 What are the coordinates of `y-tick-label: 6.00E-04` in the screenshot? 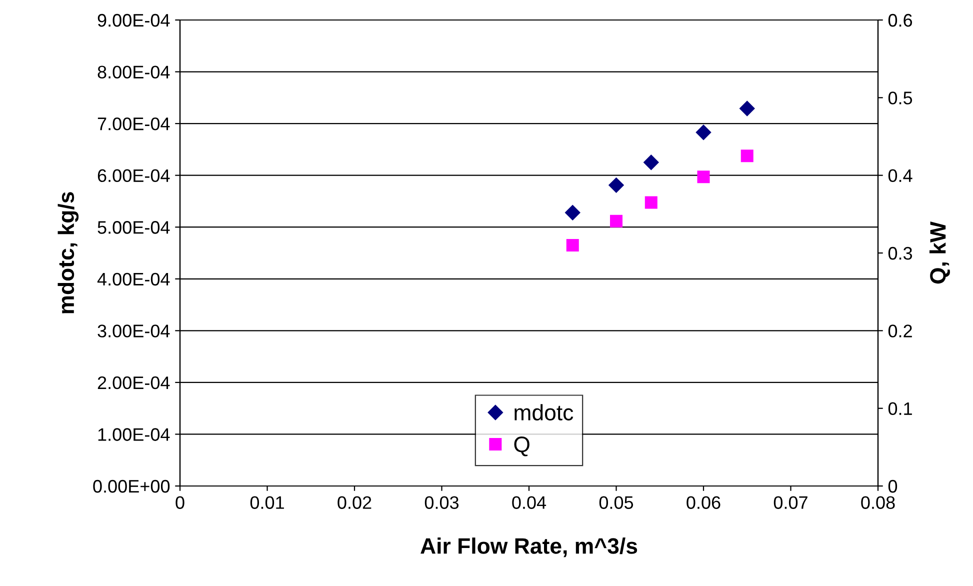 It's located at (134, 175).